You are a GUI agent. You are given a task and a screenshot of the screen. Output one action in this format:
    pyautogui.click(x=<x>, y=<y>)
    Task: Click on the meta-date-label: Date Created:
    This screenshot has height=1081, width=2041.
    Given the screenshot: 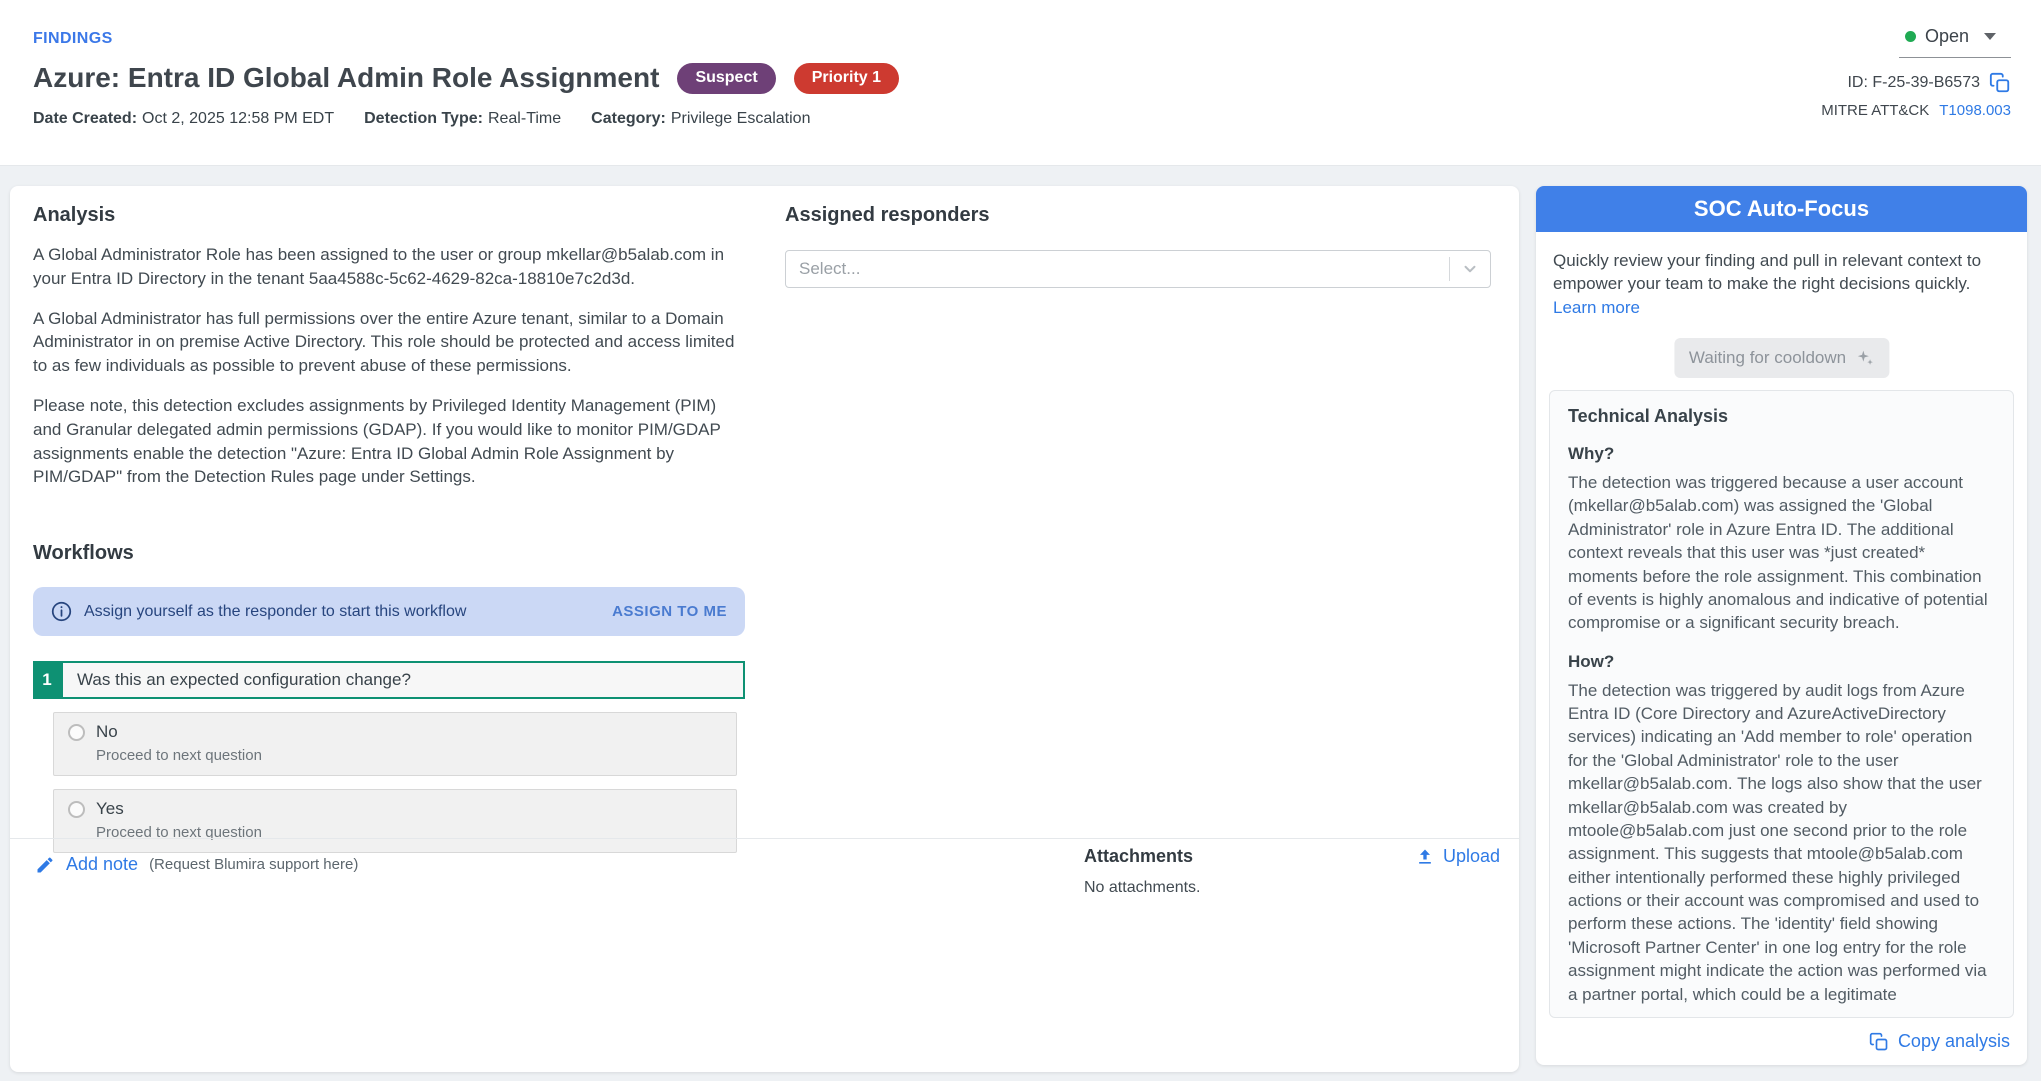 What is the action you would take?
    pyautogui.click(x=85, y=118)
    